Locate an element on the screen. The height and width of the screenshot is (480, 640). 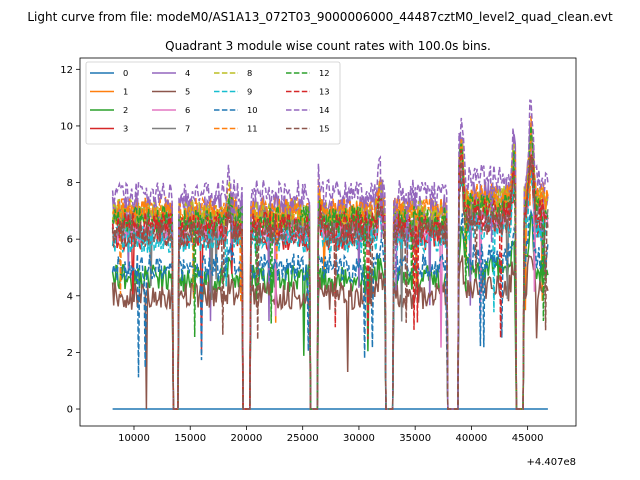
y-tick-label: 10 is located at coordinates (66, 126).